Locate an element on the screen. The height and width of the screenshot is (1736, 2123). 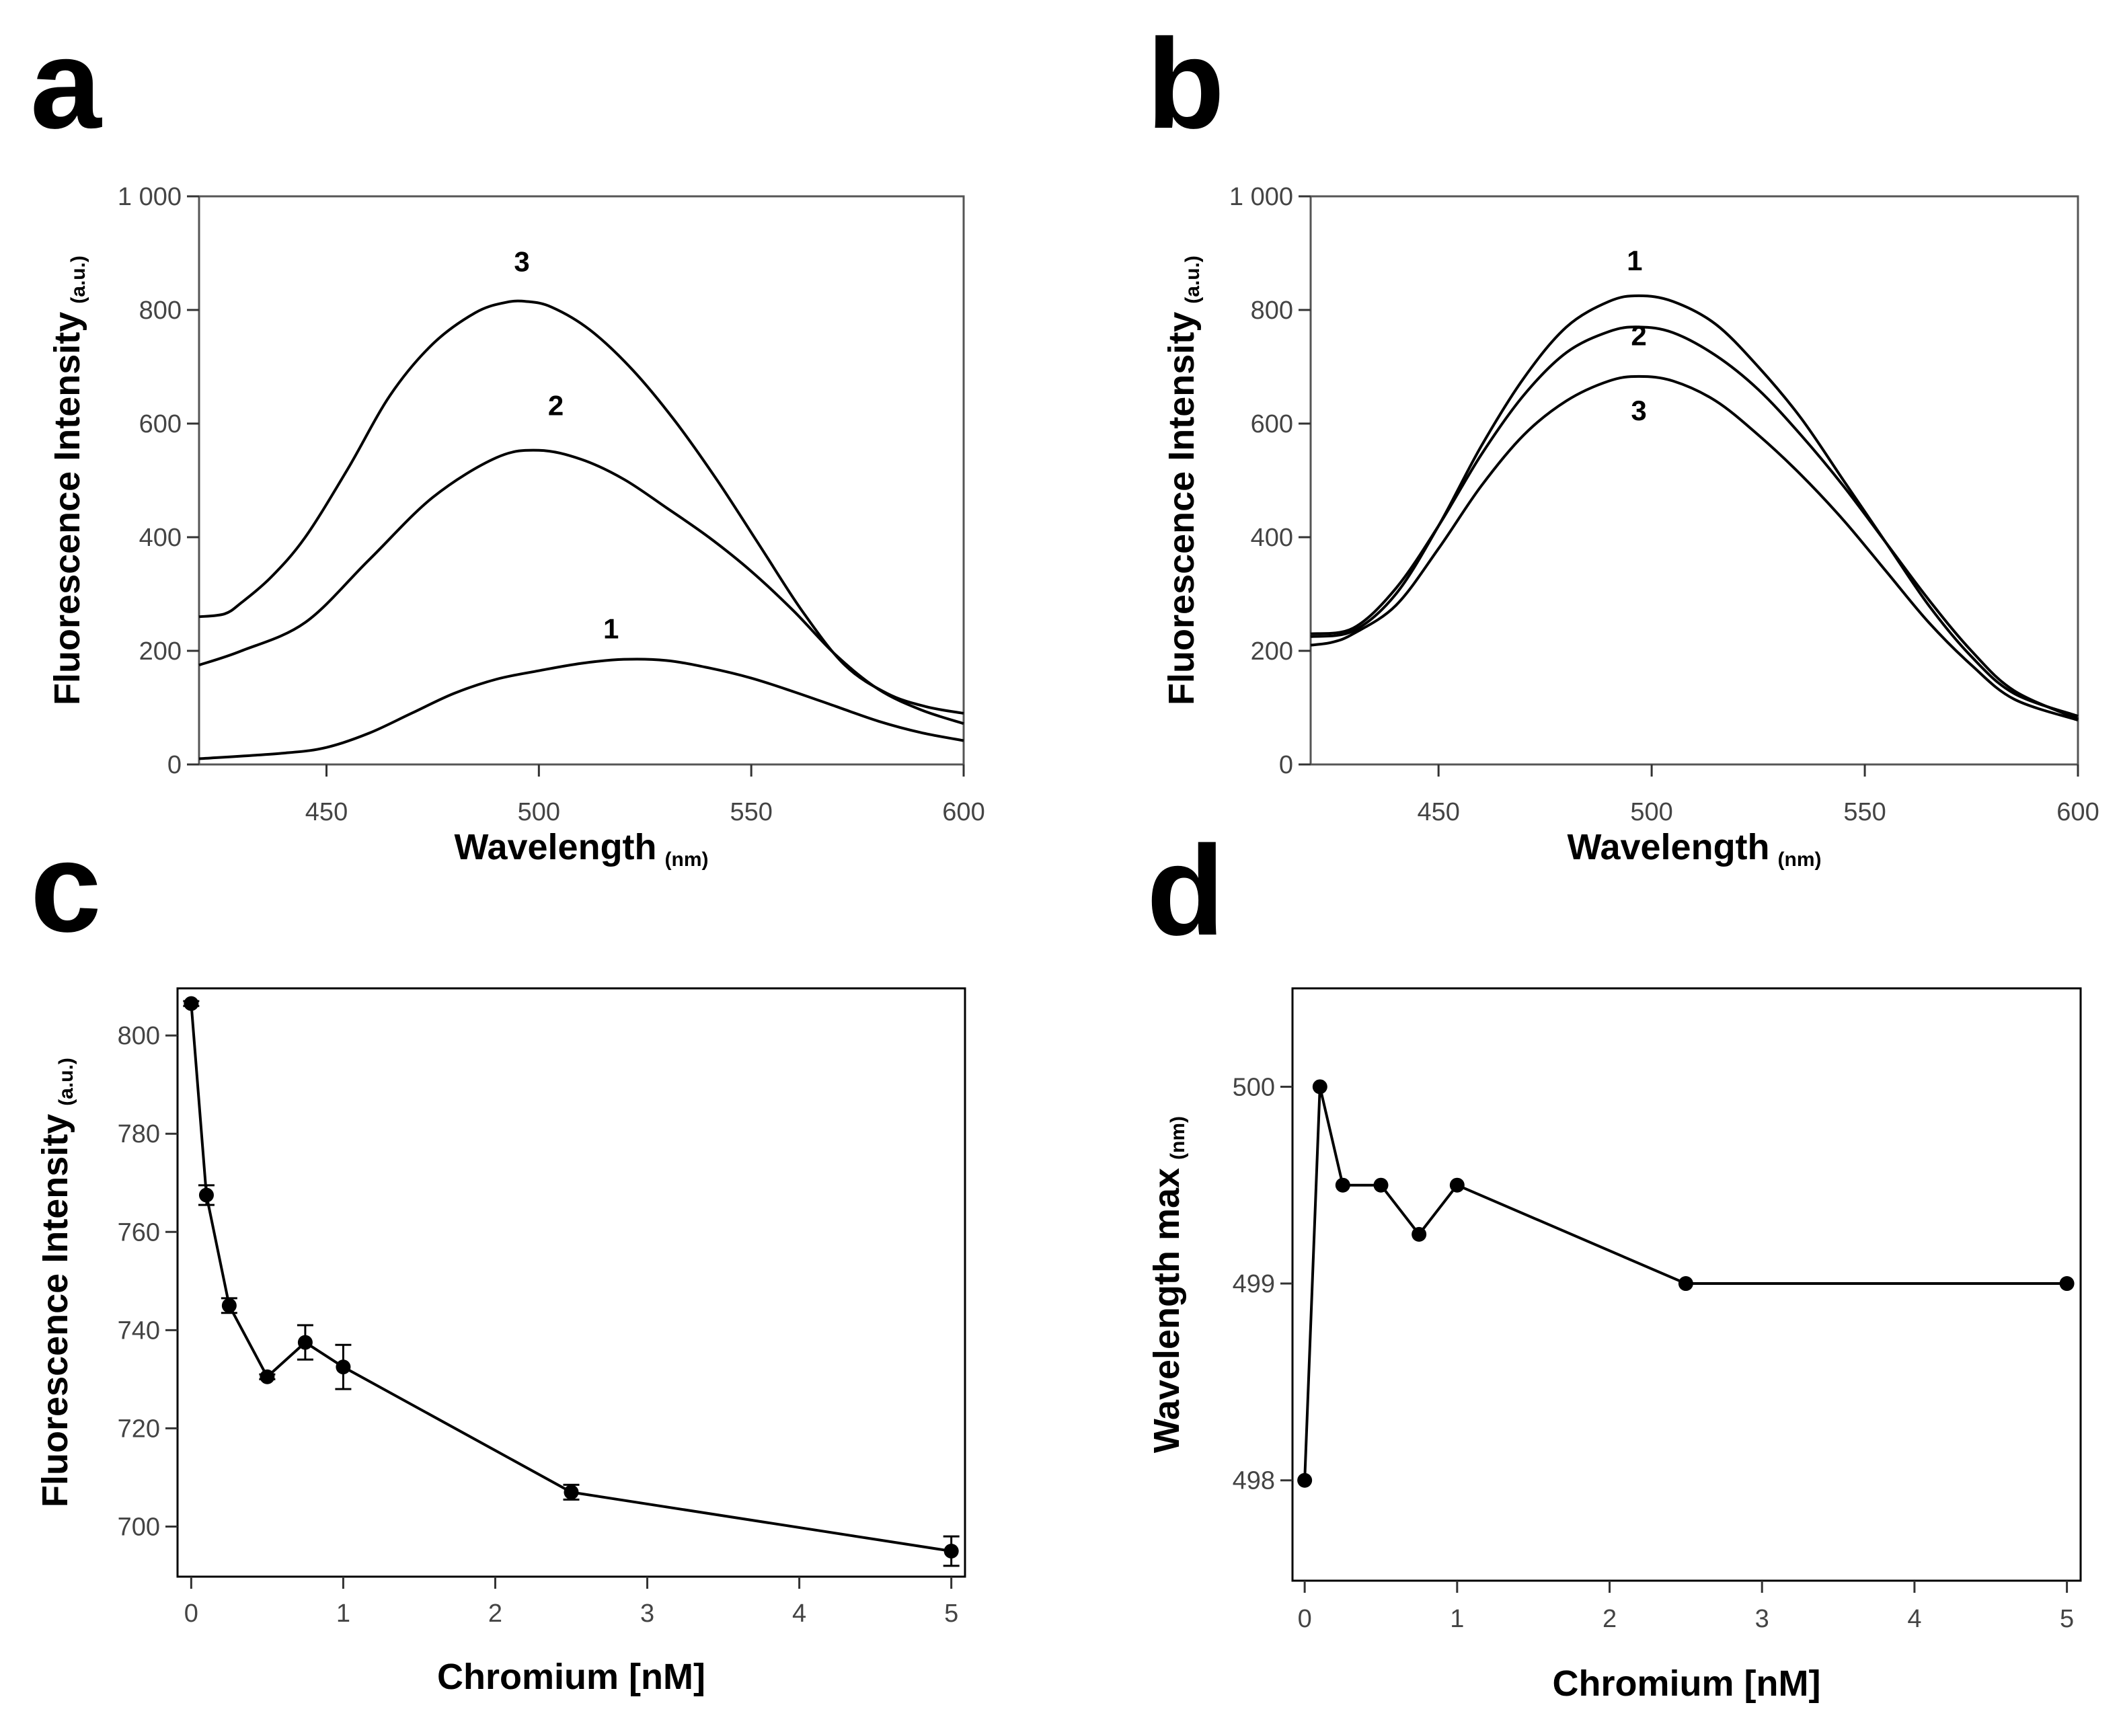
panel-label-c: c is located at coordinates (66, 887).